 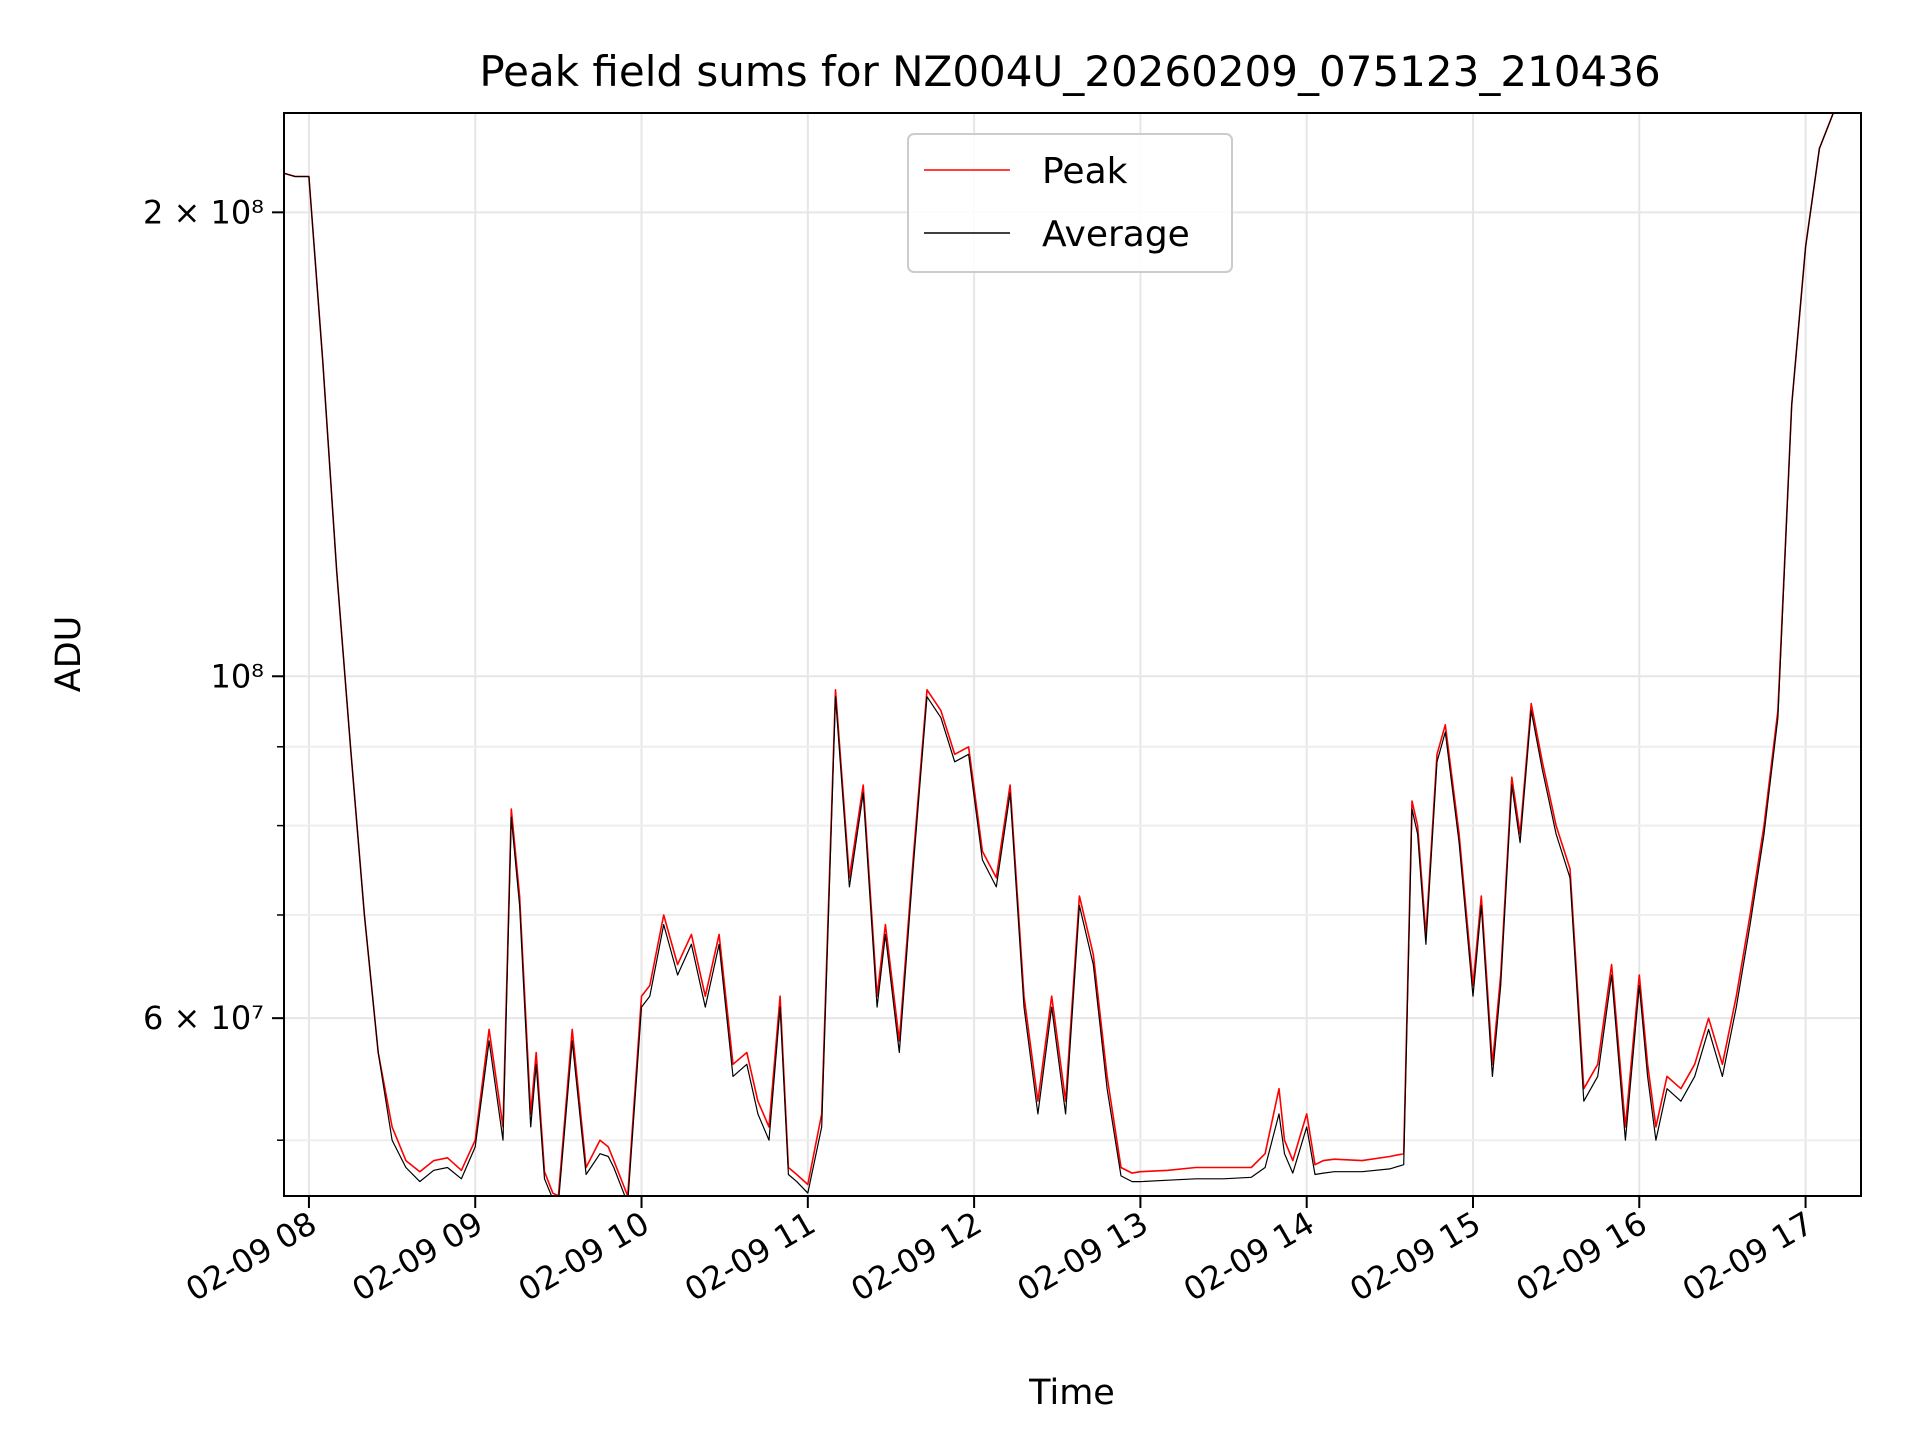 I want to click on legend: Peak Average, so click(x=1070, y=203).